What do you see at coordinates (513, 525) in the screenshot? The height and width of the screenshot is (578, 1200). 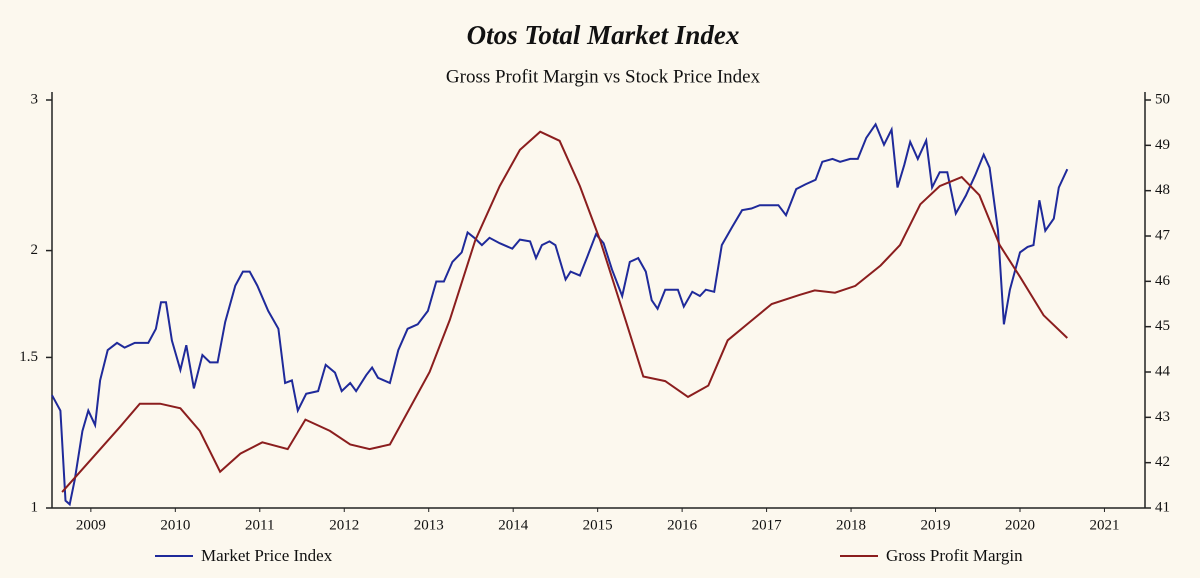 I see `x-tick-label: 2014` at bounding box center [513, 525].